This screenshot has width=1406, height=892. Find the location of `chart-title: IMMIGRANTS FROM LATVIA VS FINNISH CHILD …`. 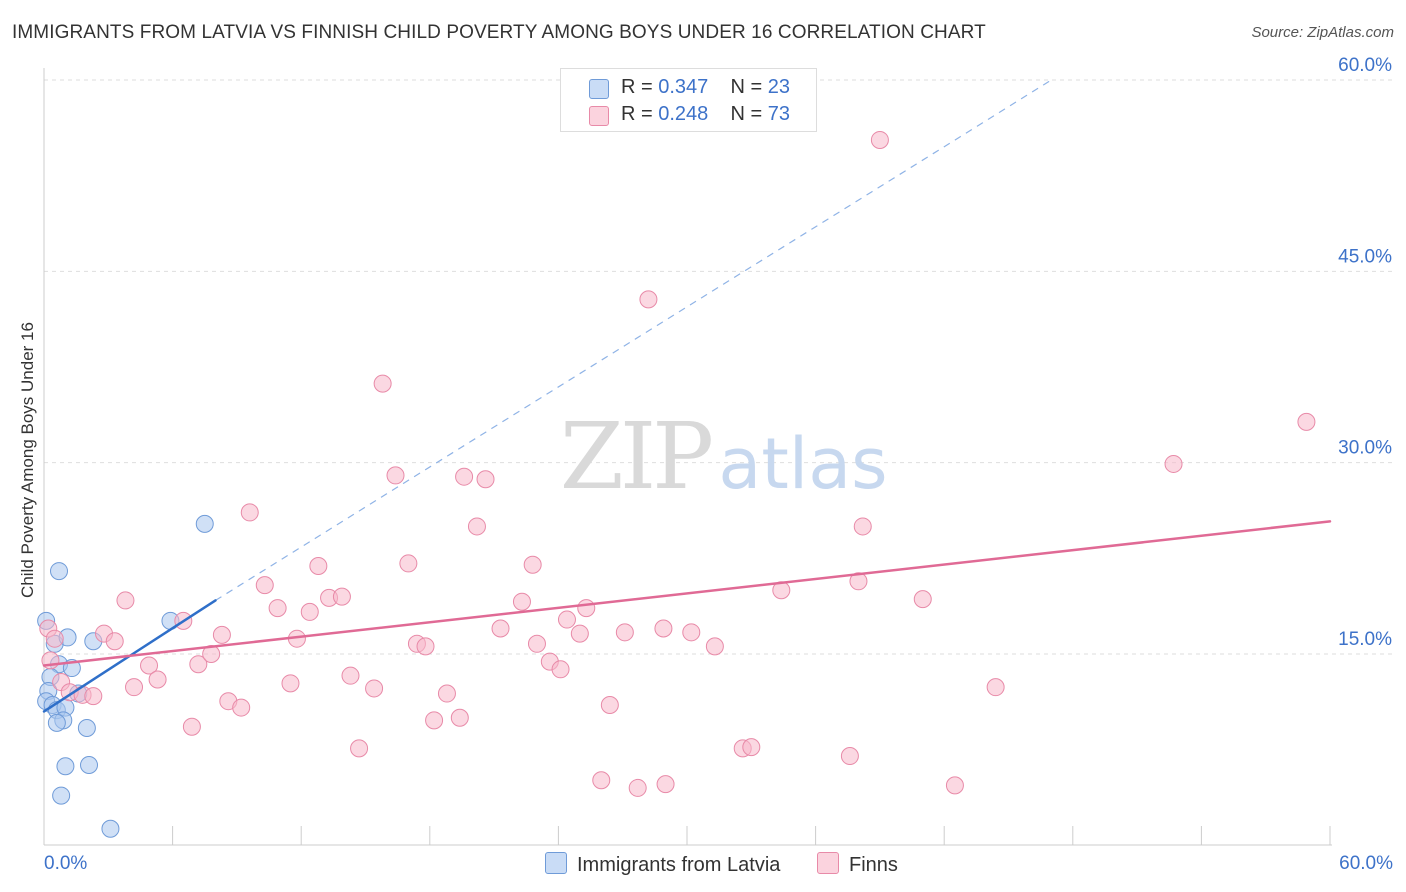

chart-title: IMMIGRANTS FROM LATVIA VS FINNISH CHILD … is located at coordinates (499, 32).